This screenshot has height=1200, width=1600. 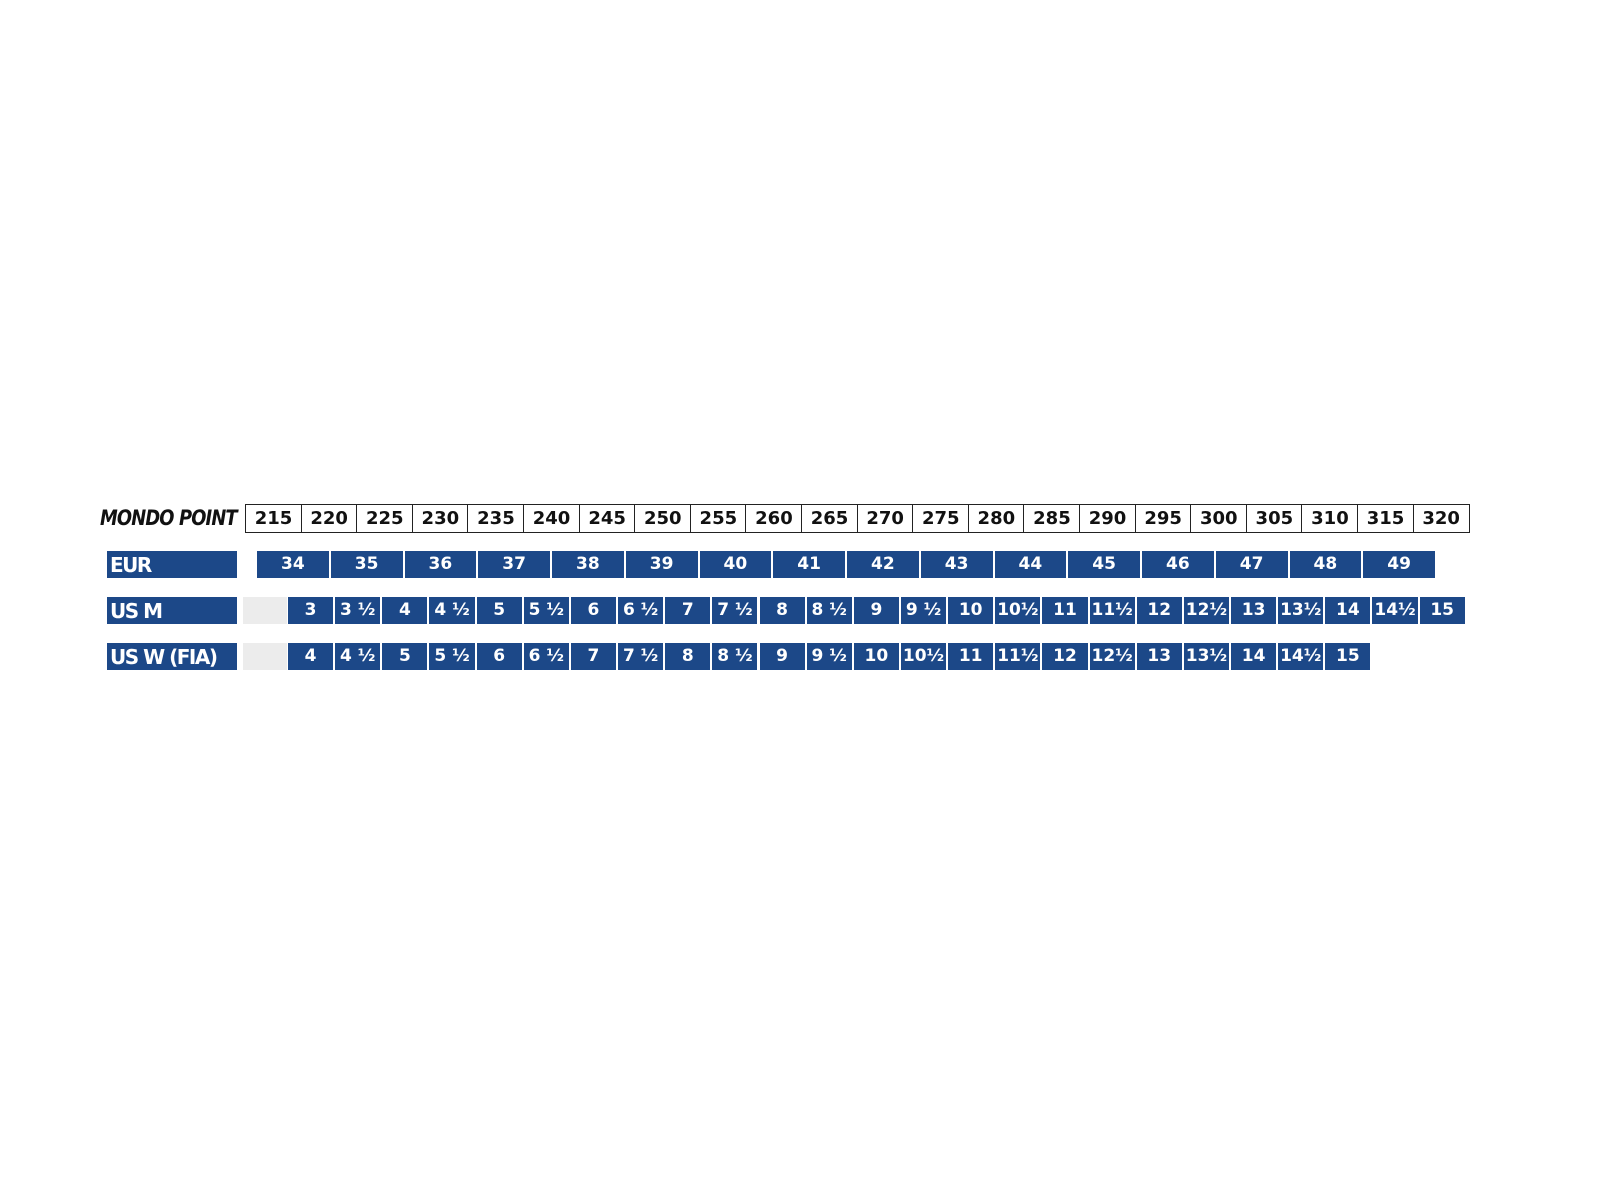 What do you see at coordinates (1113, 610) in the screenshot?
I see `us-m-cell: 11½` at bounding box center [1113, 610].